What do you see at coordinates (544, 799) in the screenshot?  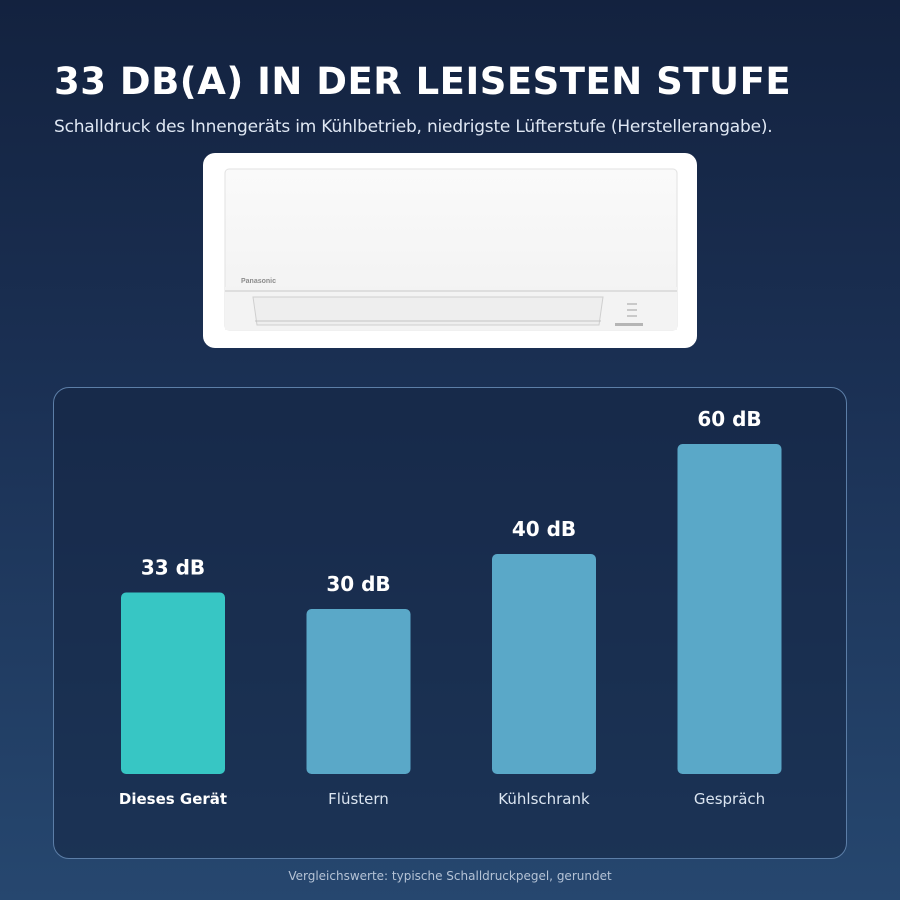 I see `category-label-2: Kühlschrank` at bounding box center [544, 799].